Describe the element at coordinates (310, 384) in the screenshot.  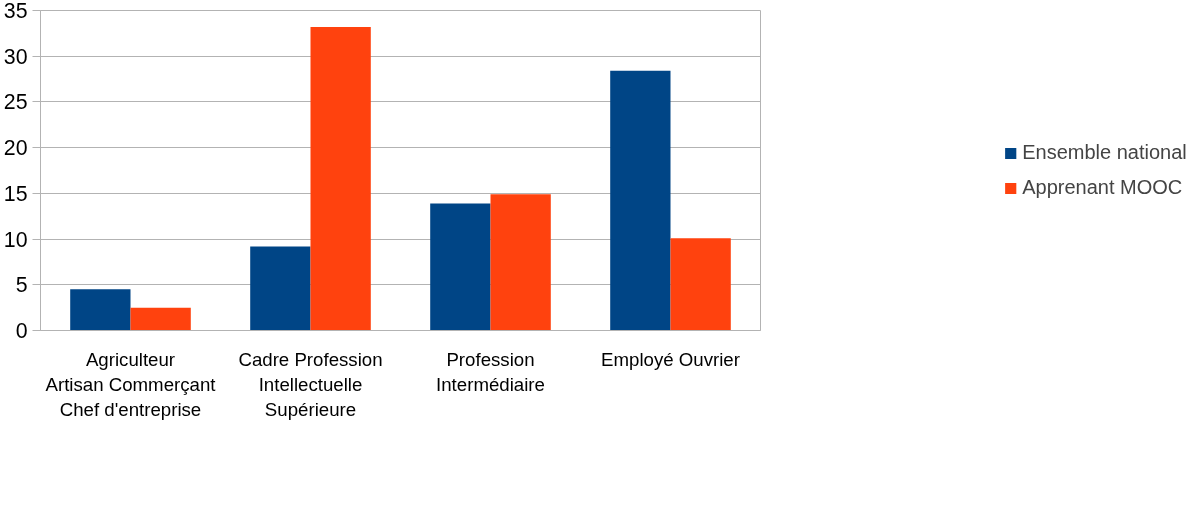
I see `x-tick-label: Cadre Profession Intellectuelle Supérieure` at that location.